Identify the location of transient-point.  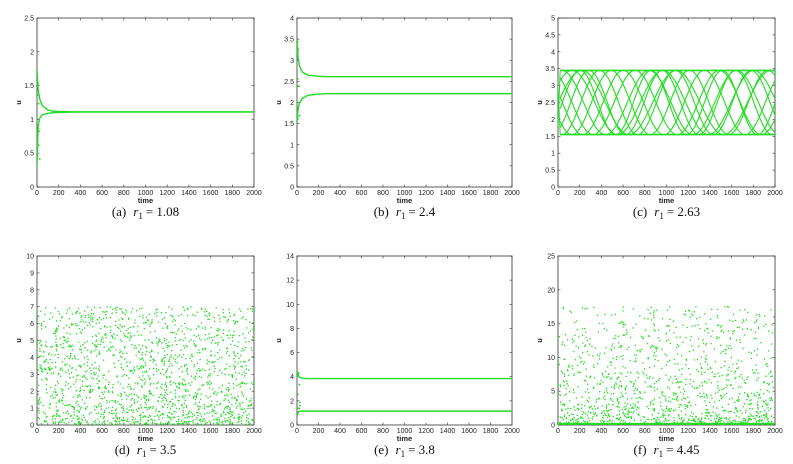
(298, 376).